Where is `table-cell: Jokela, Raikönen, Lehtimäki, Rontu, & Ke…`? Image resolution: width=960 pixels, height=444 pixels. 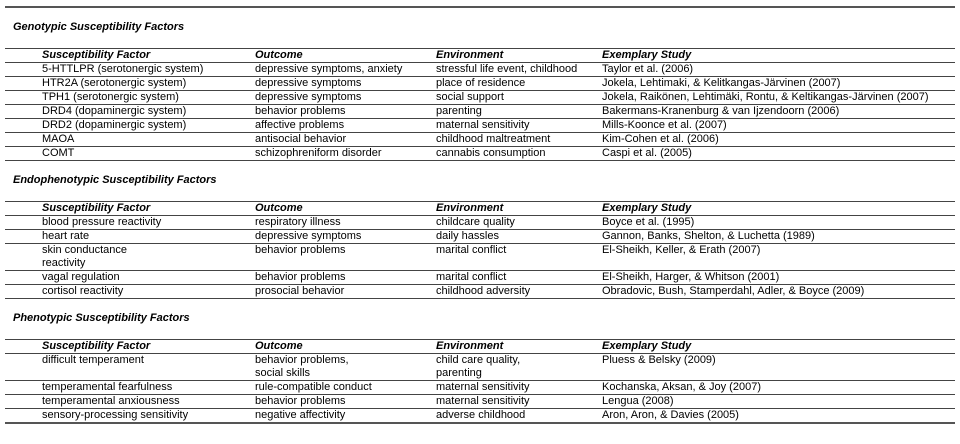
table-cell: Jokela, Raikönen, Lehtimäki, Rontu, & Ke… is located at coordinates (765, 97).